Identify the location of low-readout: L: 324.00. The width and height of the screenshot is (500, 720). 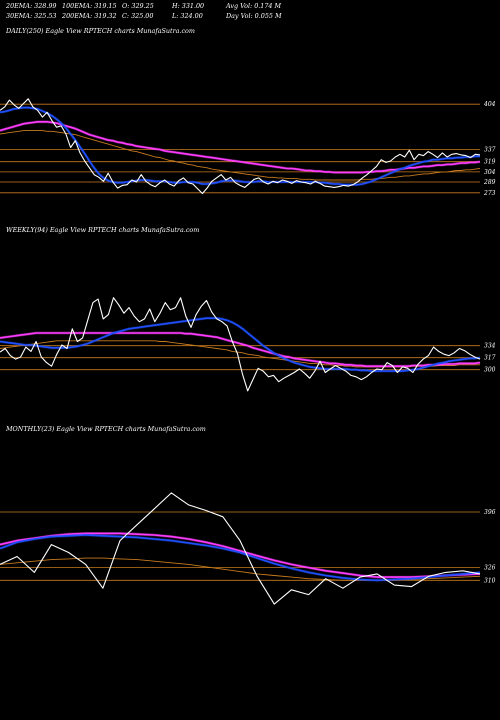
(187, 16).